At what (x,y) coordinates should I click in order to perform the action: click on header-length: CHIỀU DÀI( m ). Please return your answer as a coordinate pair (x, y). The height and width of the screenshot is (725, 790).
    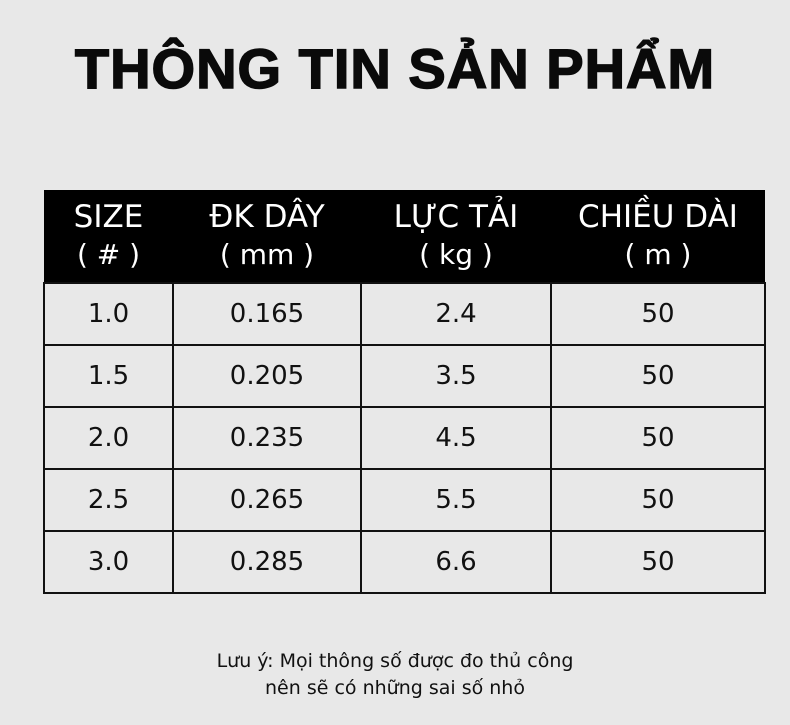
    Looking at the image, I should click on (658, 236).